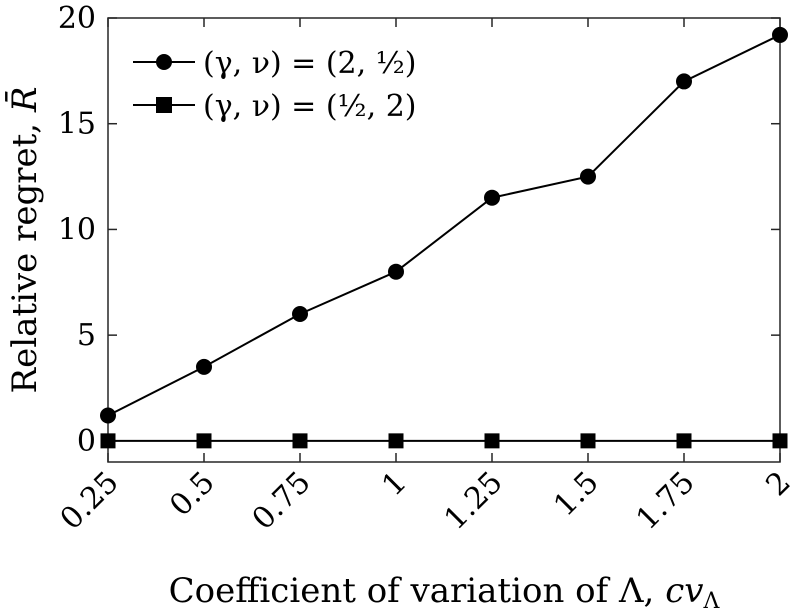 This screenshot has width=806, height=615. What do you see at coordinates (576, 494) in the screenshot?
I see `x-tick-label: 1.5` at bounding box center [576, 494].